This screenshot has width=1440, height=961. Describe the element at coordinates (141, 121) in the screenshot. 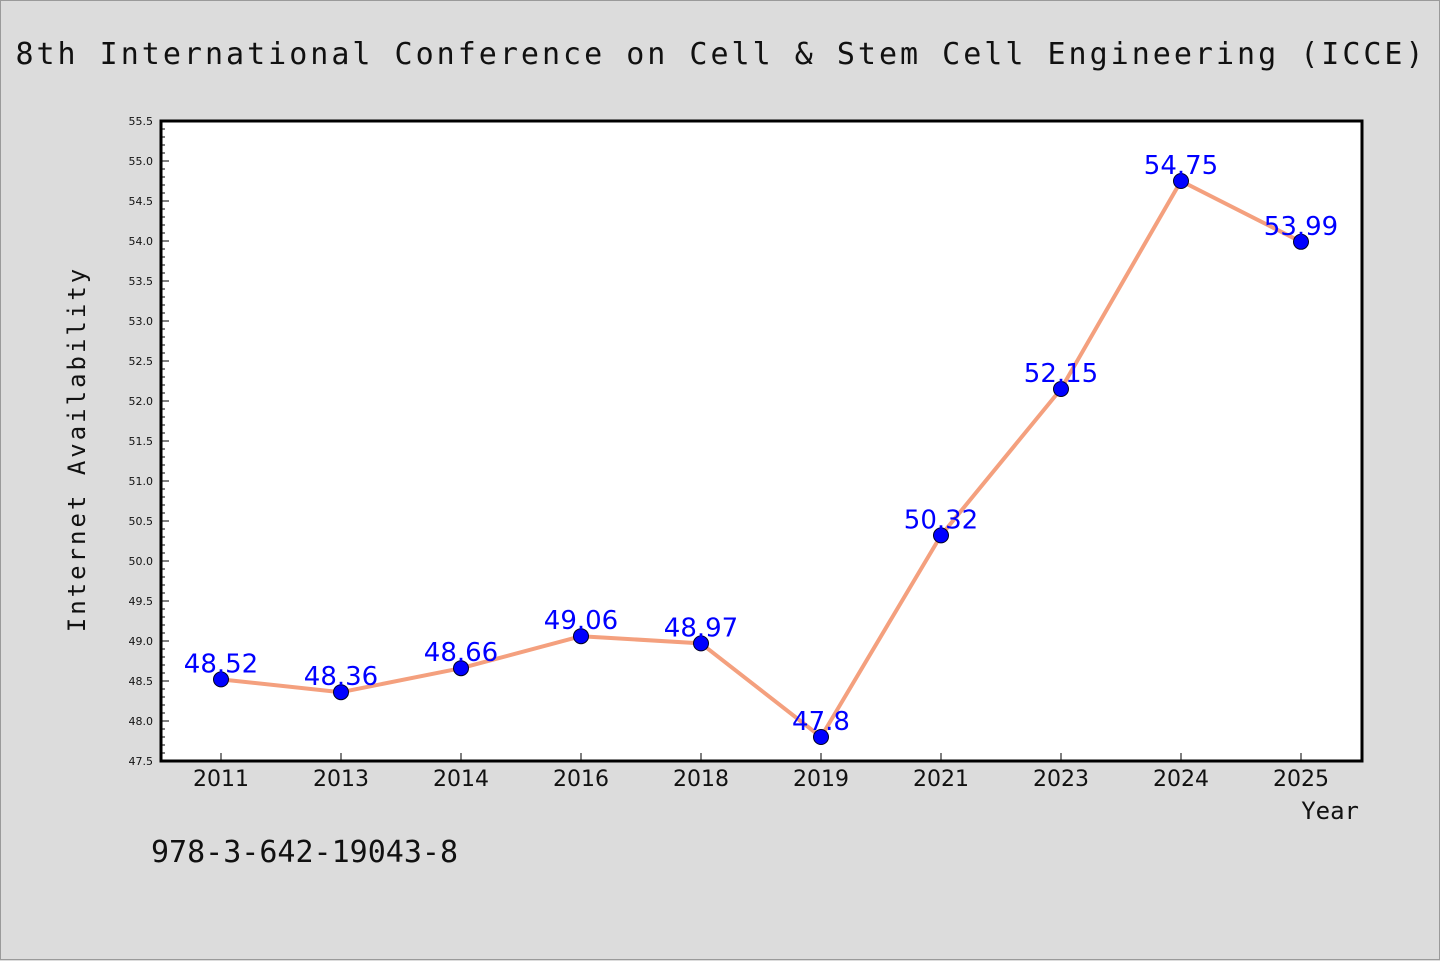

I see `y-tick-label: 55.5` at that location.